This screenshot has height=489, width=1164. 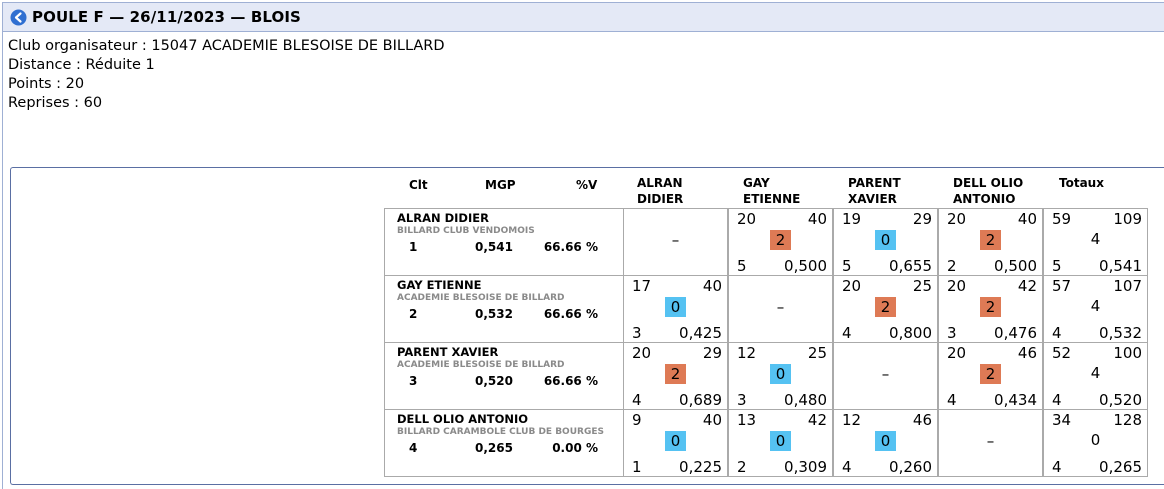 I want to click on average: 0,225, so click(x=700, y=467).